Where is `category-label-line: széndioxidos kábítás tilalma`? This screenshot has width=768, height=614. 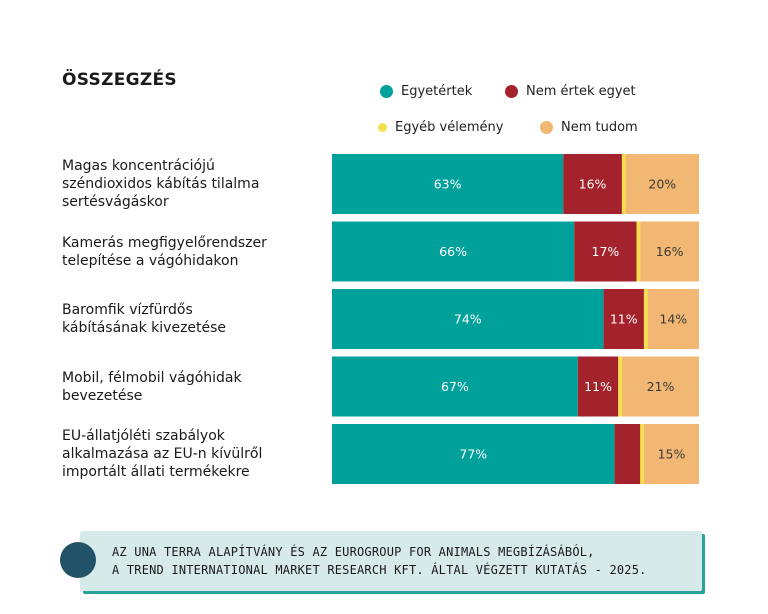
category-label-line: széndioxidos kábítás tilalma is located at coordinates (161, 184).